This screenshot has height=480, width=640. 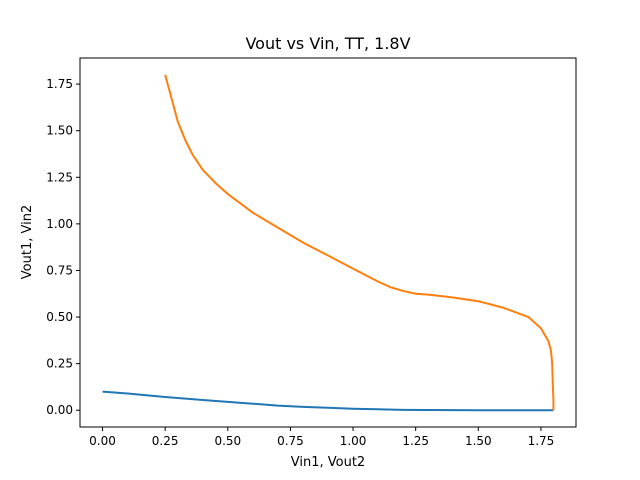 What do you see at coordinates (541, 441) in the screenshot?
I see `x-tick-label: 1.75` at bounding box center [541, 441].